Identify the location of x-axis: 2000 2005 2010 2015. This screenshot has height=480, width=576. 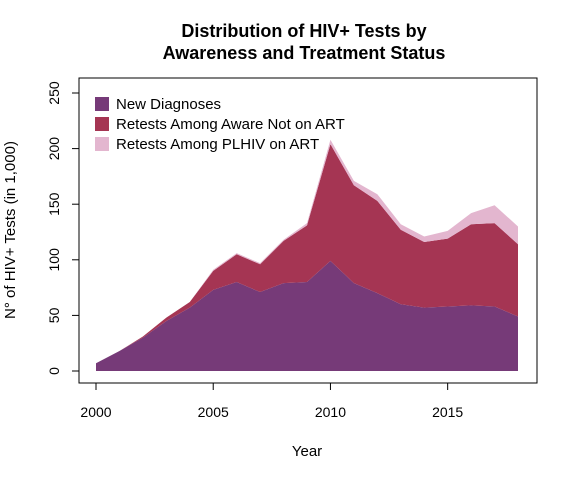
(271, 401).